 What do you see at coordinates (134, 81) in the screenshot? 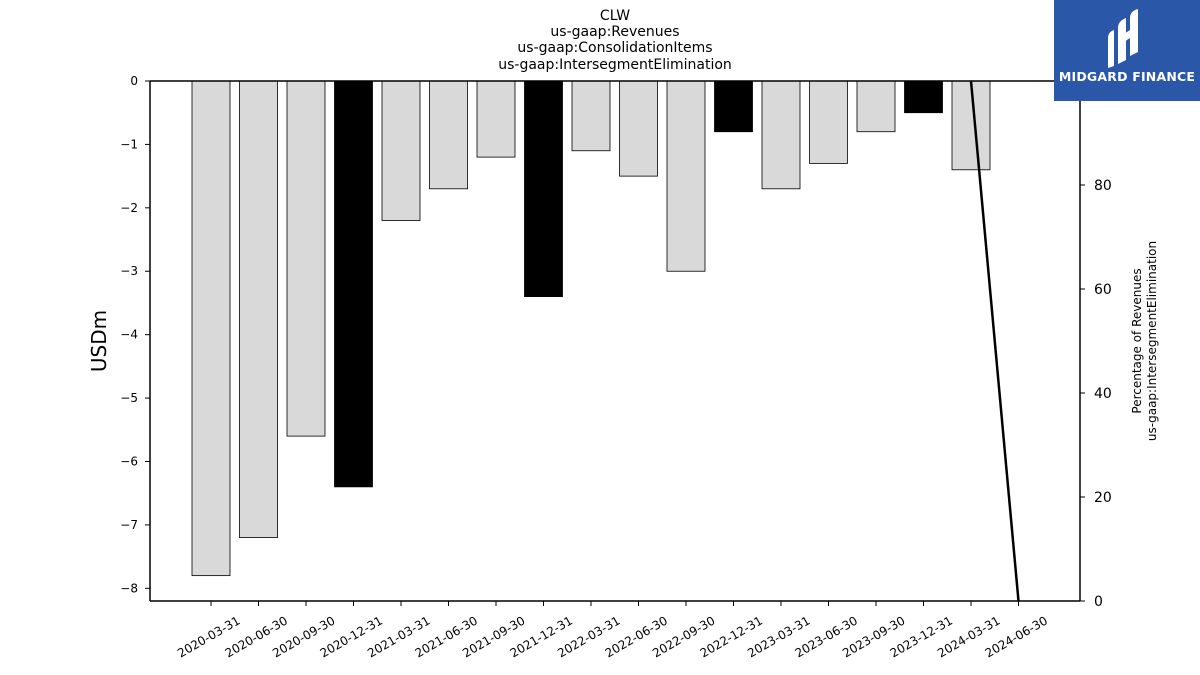
I see `y-tick-label: 0` at bounding box center [134, 81].